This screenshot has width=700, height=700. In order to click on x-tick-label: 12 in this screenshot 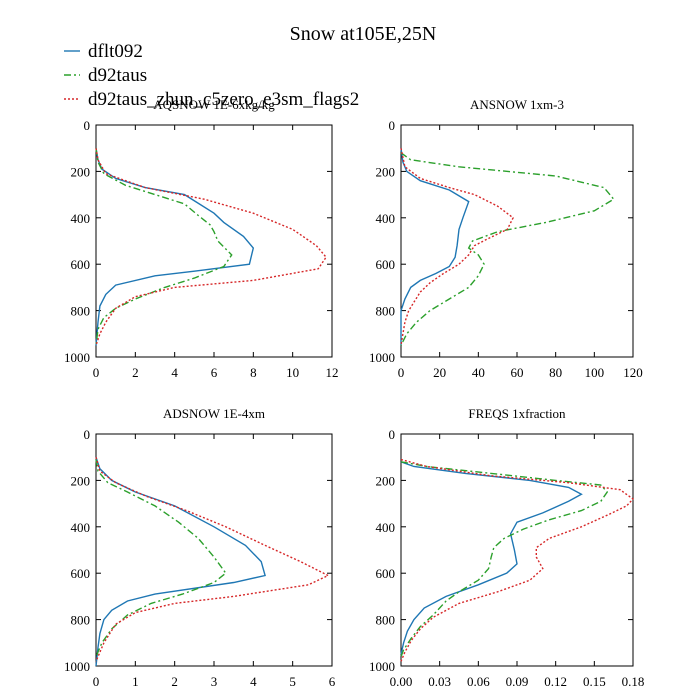, I will do `click(332, 372)`.